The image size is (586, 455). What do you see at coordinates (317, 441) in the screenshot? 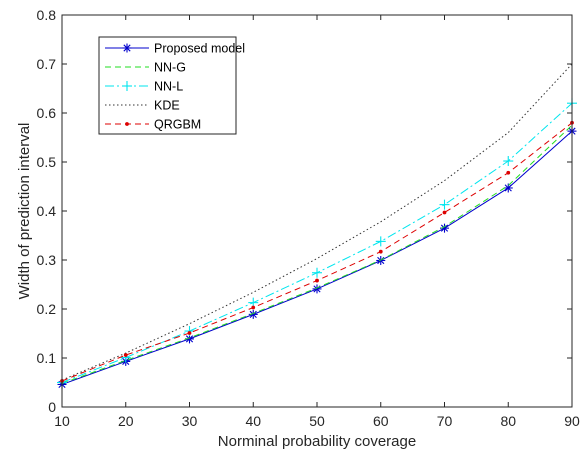
I see `x-axis-title: Norminal probability coverage` at bounding box center [317, 441].